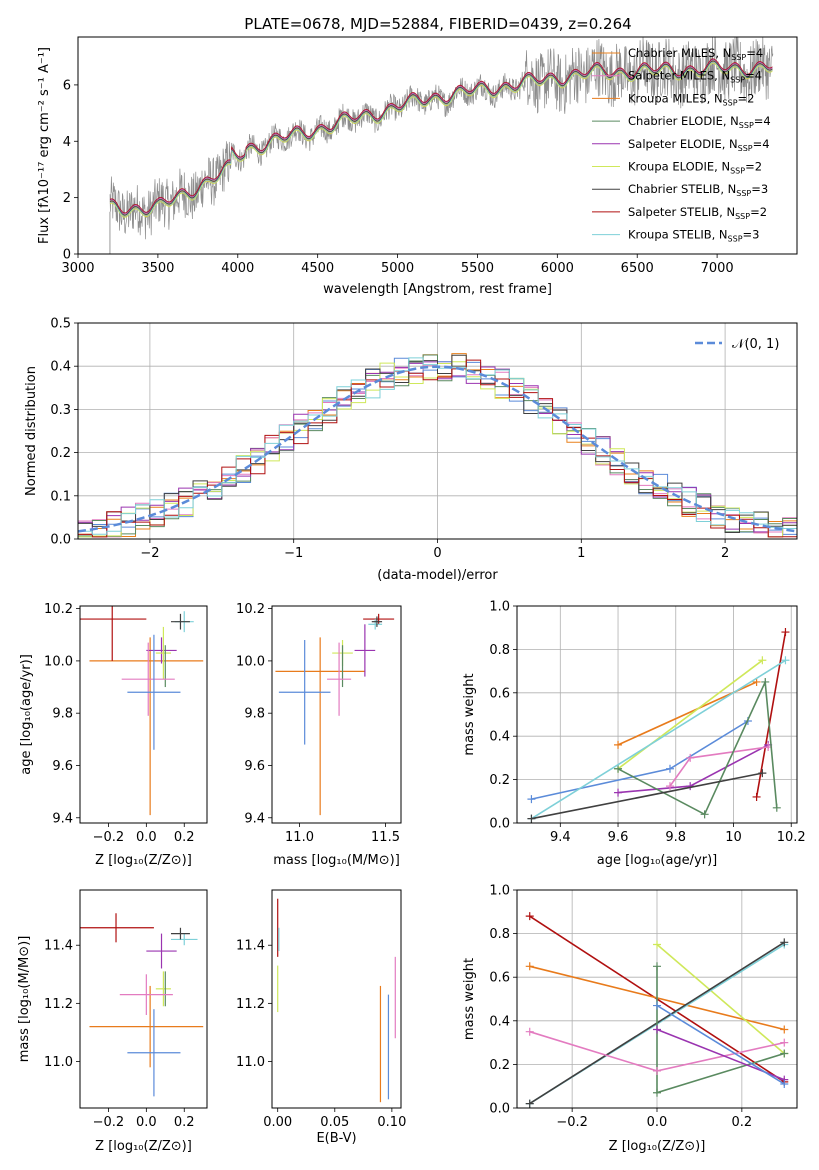  Describe the element at coordinates (60, 453) in the screenshot. I see `y-tick-label: 0.2` at that location.